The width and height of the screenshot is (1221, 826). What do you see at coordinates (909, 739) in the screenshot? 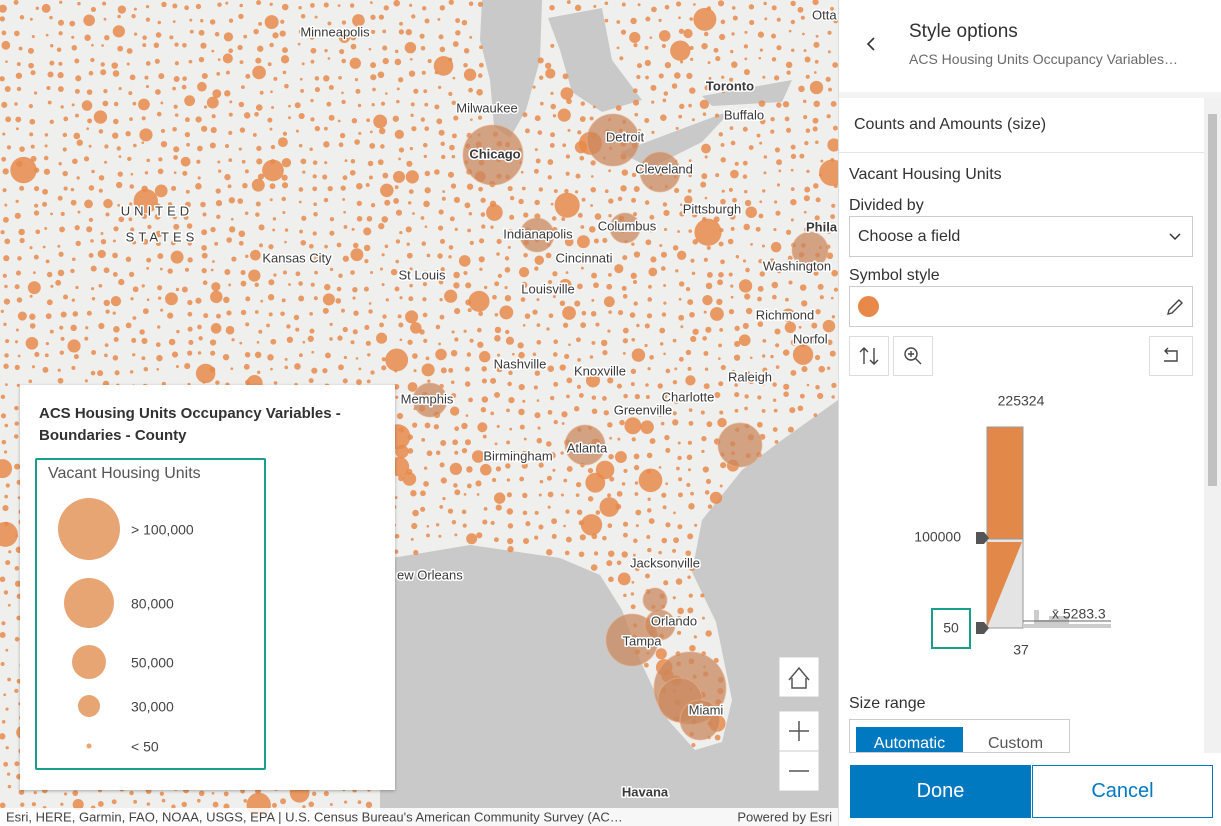
I see `automatic-option: Automatic` at bounding box center [909, 739].